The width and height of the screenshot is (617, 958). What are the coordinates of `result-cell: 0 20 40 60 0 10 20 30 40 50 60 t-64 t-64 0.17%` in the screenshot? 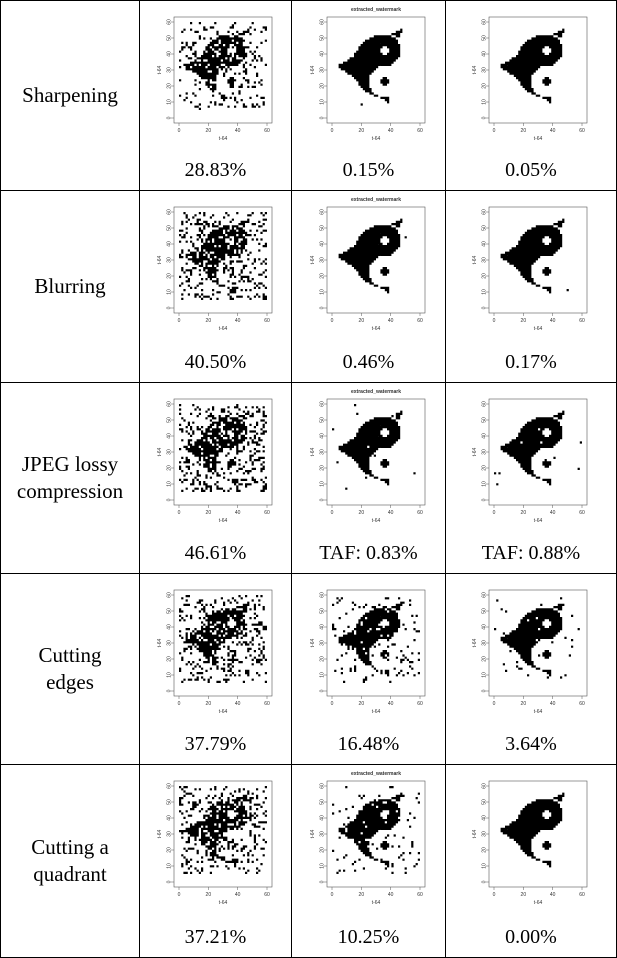 It's located at (531, 286).